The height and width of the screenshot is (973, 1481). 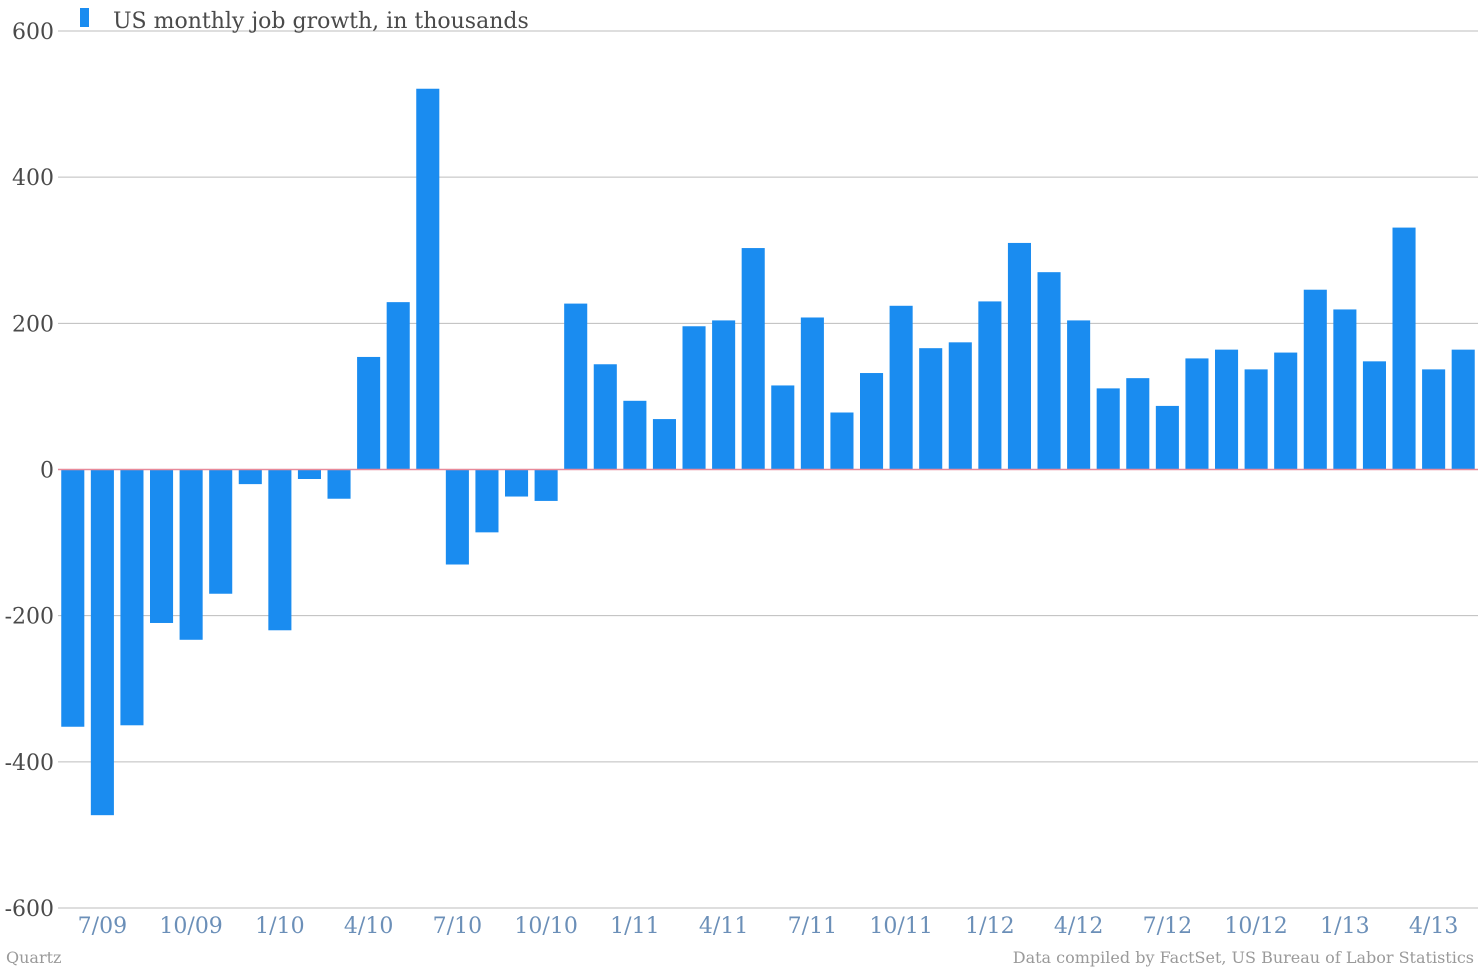 I want to click on y-tick-label: 600, so click(x=33, y=32).